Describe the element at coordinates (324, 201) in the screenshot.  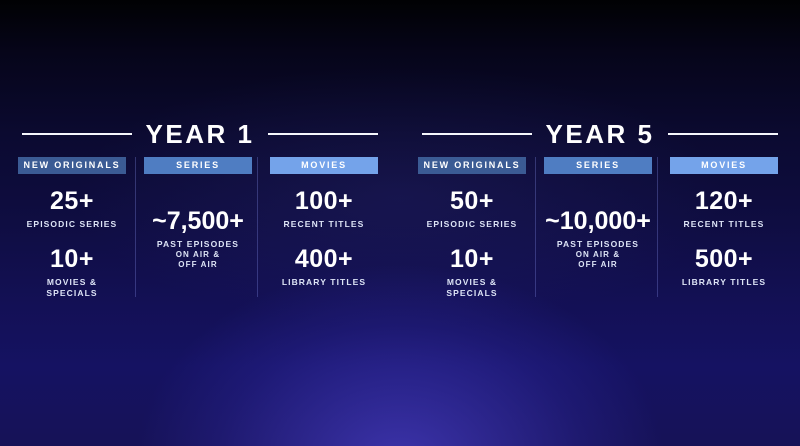
I see `stat-value: 100+` at that location.